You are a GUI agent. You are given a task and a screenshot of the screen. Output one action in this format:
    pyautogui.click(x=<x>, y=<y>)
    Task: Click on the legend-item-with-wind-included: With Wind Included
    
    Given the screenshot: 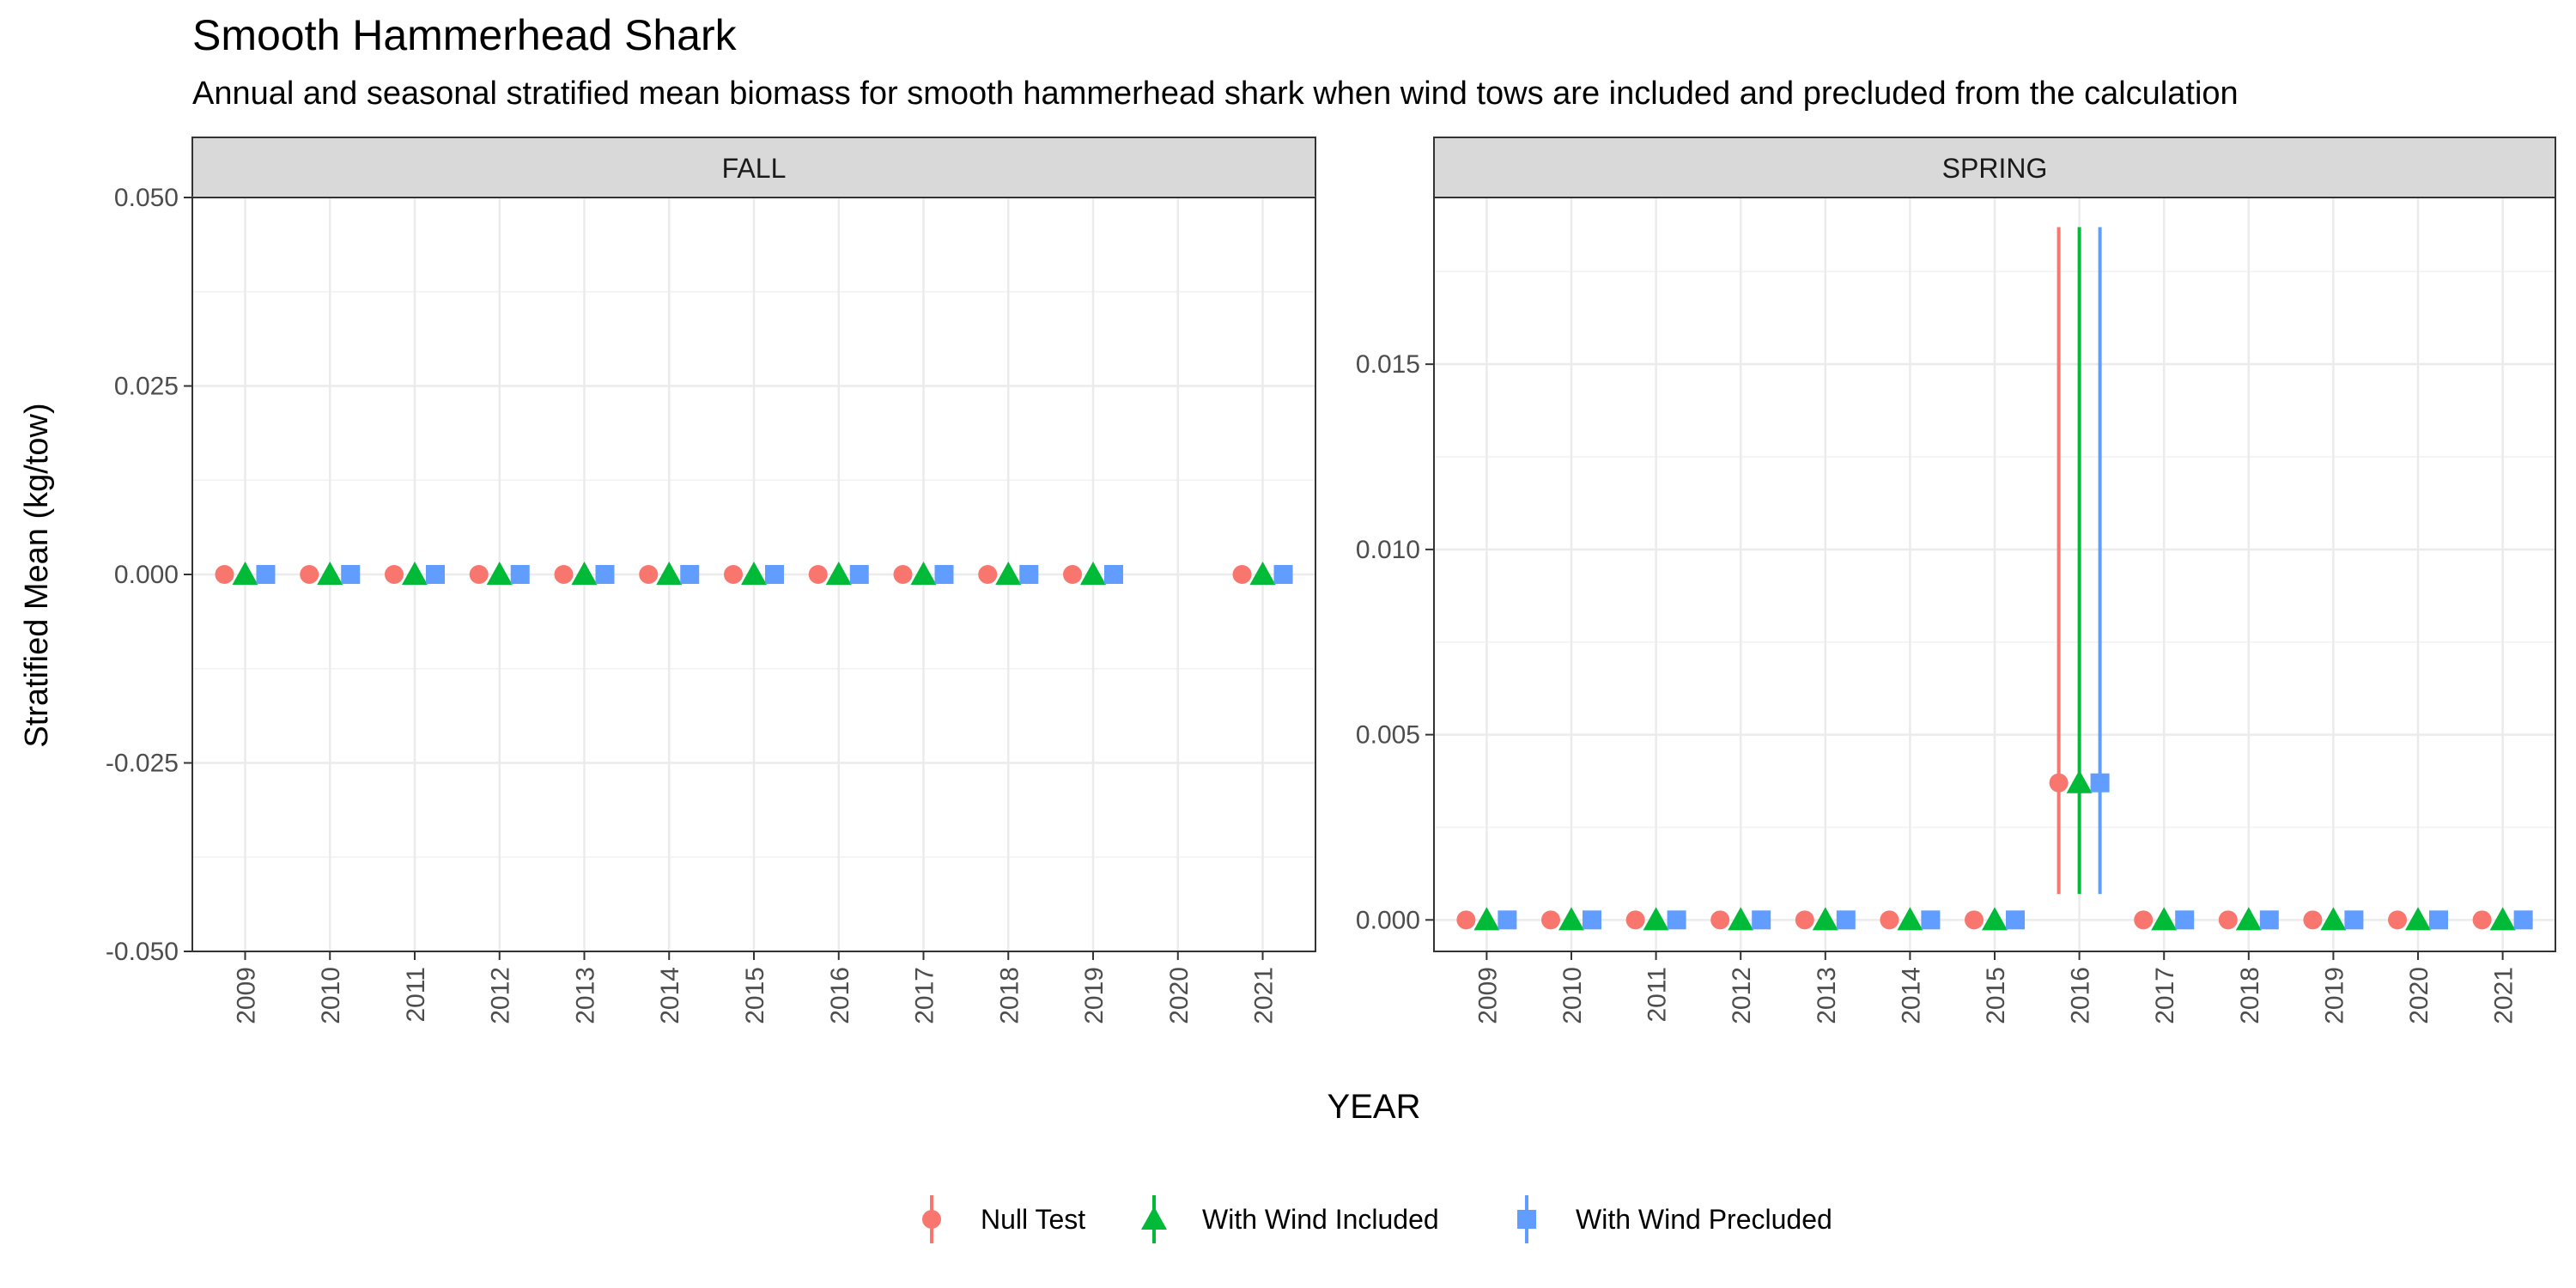 What is the action you would take?
    pyautogui.click(x=1290, y=1219)
    